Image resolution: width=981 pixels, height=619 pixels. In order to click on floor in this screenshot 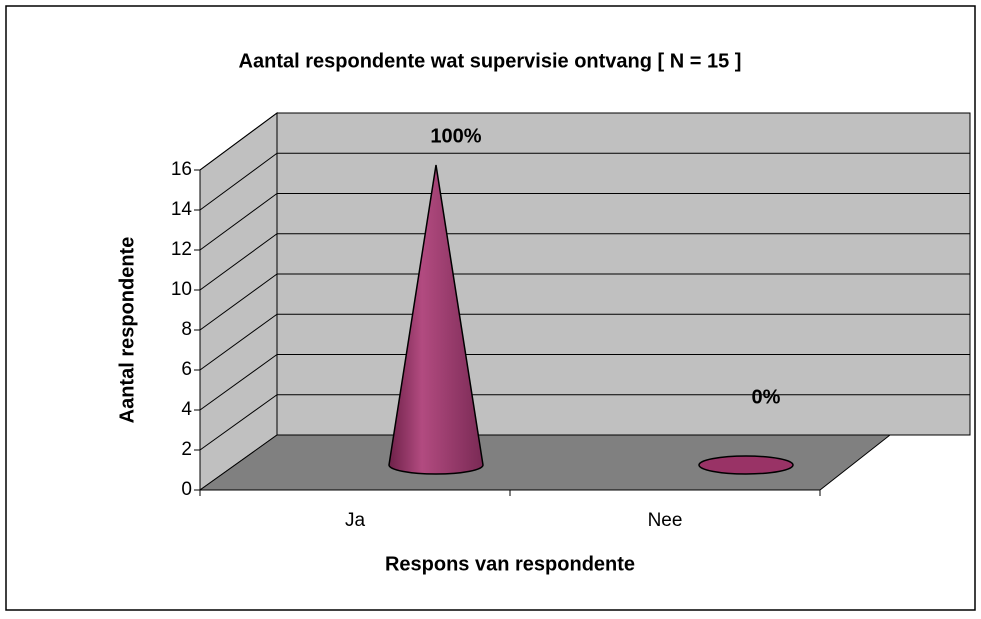, I will do `click(545, 462)`.